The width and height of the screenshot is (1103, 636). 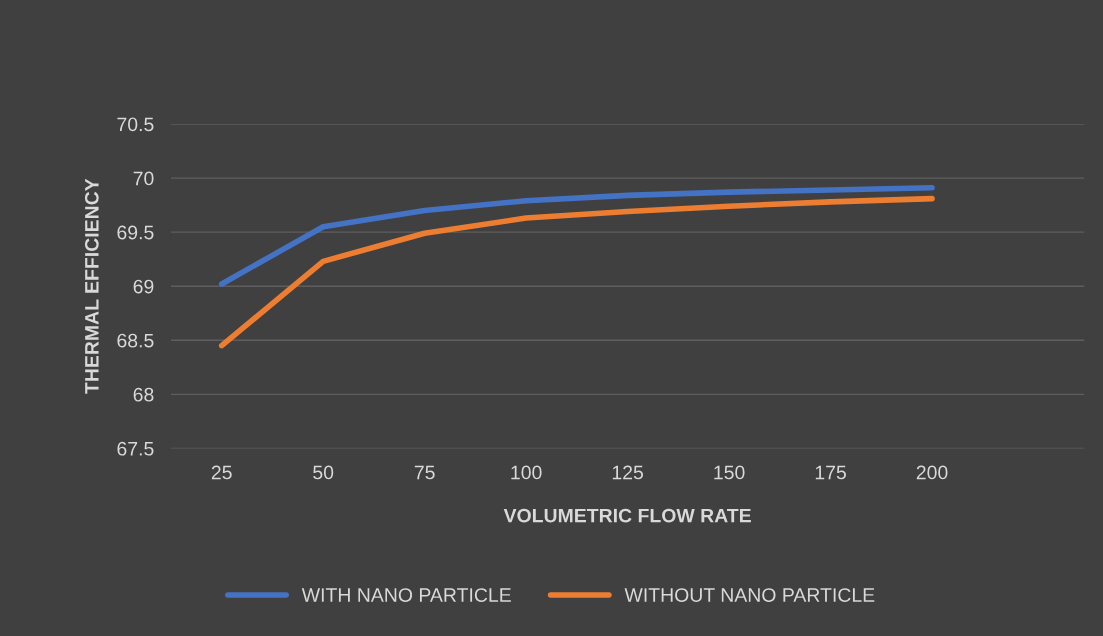 What do you see at coordinates (221, 472) in the screenshot?
I see `x-tick-label: 25` at bounding box center [221, 472].